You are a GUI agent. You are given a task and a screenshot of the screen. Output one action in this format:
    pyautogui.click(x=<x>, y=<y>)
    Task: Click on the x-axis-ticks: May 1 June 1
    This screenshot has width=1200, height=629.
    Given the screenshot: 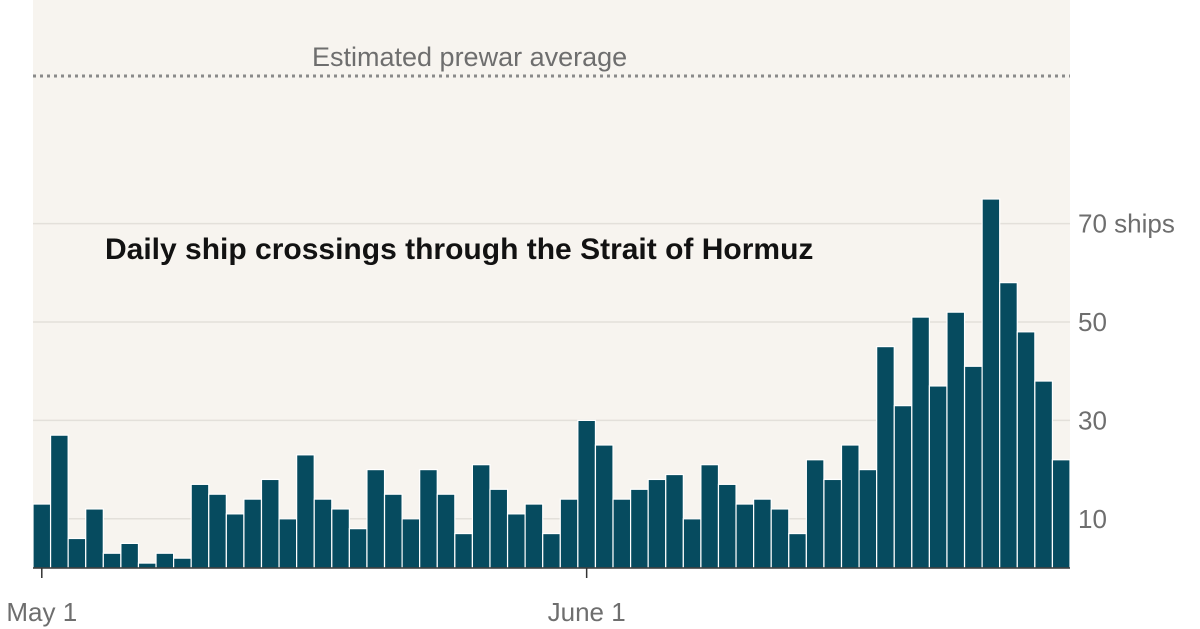 What is the action you would take?
    pyautogui.click(x=316, y=597)
    